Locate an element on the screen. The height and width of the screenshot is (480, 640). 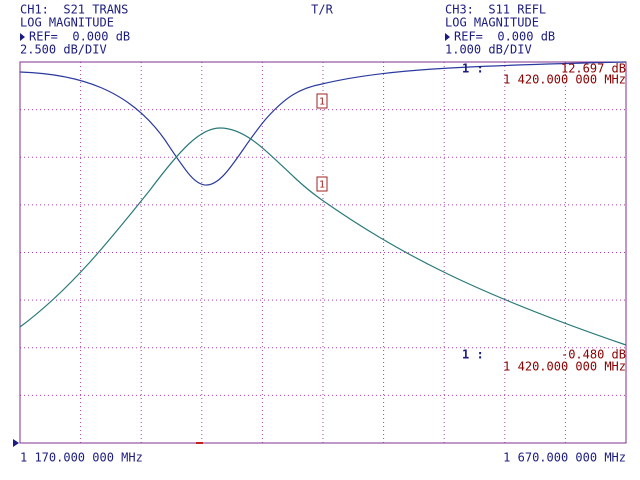
start-frequency: 1 170.000 000 MHz is located at coordinates (81, 458).